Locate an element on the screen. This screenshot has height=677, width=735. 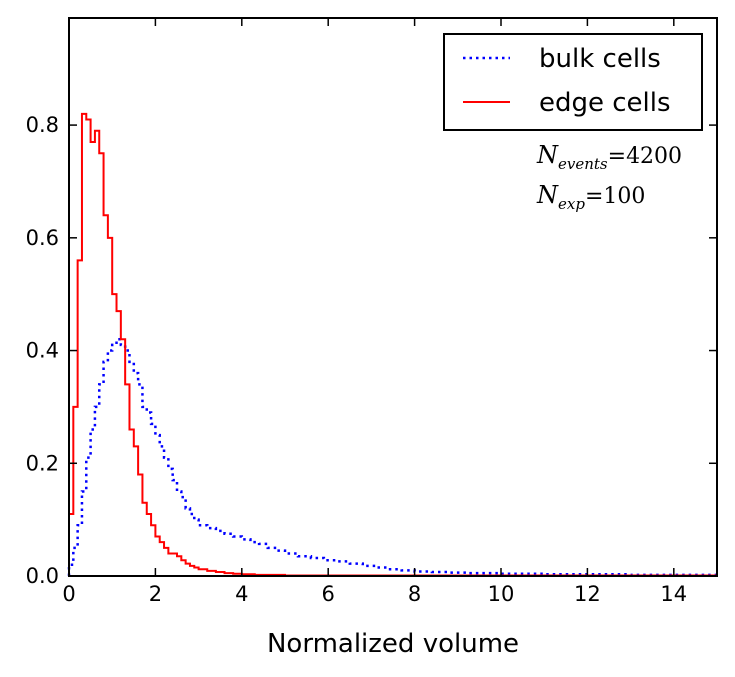
y-tick-label: 0.6 is located at coordinates (42, 238).